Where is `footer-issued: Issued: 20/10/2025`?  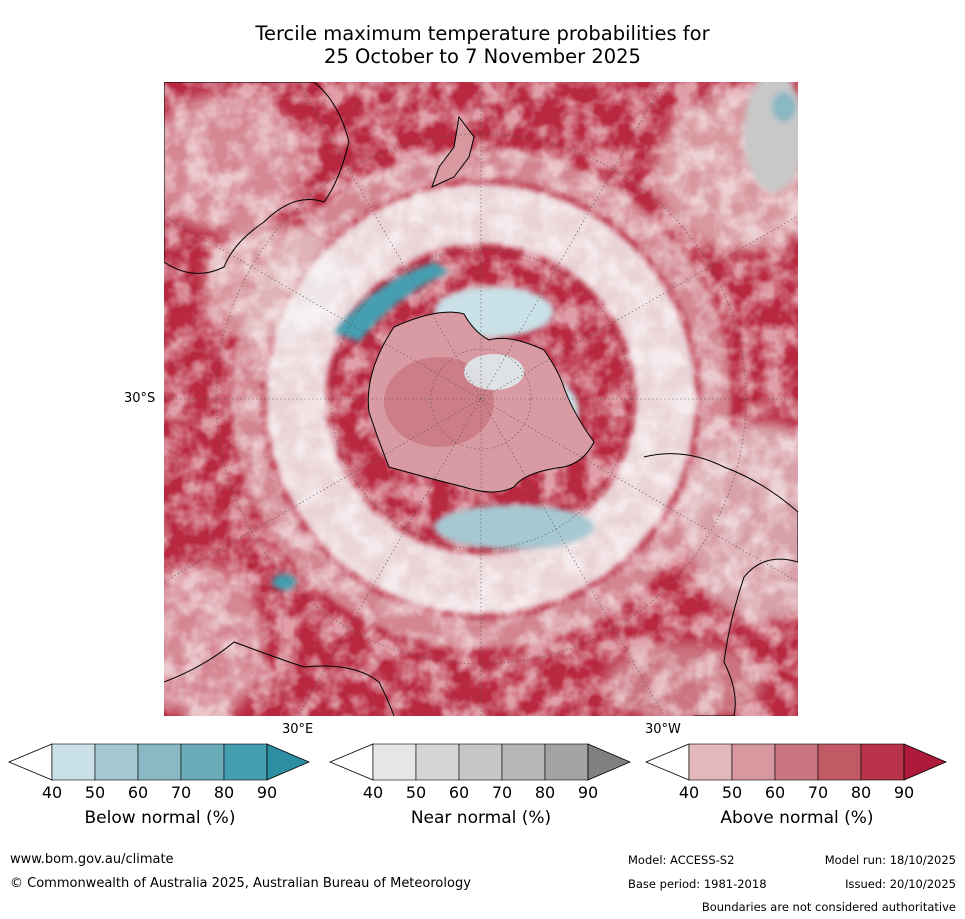 footer-issued: Issued: 20/10/2025 is located at coordinates (900, 884).